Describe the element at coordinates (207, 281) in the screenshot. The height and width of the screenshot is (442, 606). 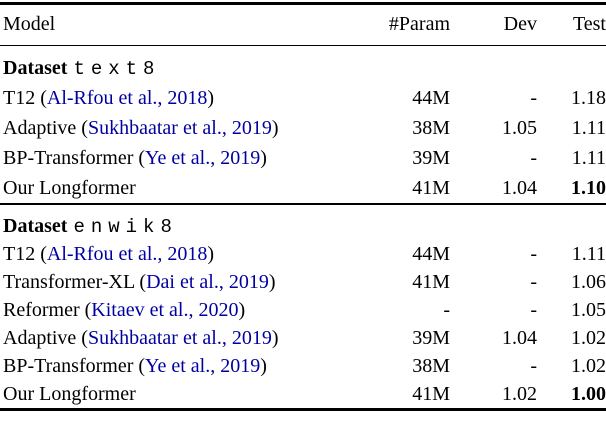
I see `citation-link: Dai et al., 2019` at that location.